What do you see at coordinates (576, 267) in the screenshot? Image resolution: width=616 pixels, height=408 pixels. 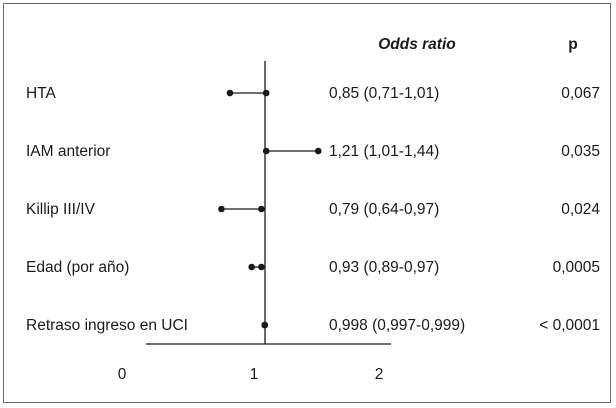 I see `p-value: 0,0005` at bounding box center [576, 267].